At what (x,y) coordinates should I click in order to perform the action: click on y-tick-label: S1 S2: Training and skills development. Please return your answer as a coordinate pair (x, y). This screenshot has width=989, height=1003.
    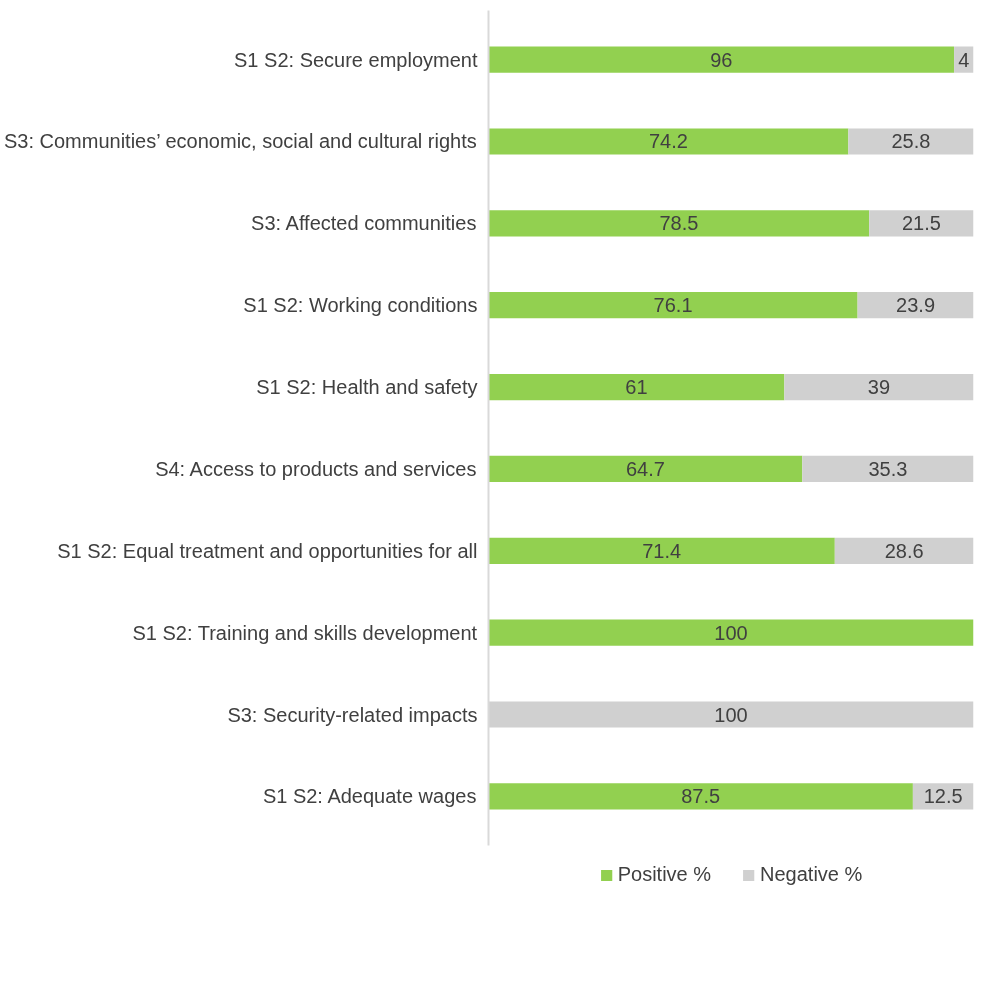
    Looking at the image, I should click on (305, 632).